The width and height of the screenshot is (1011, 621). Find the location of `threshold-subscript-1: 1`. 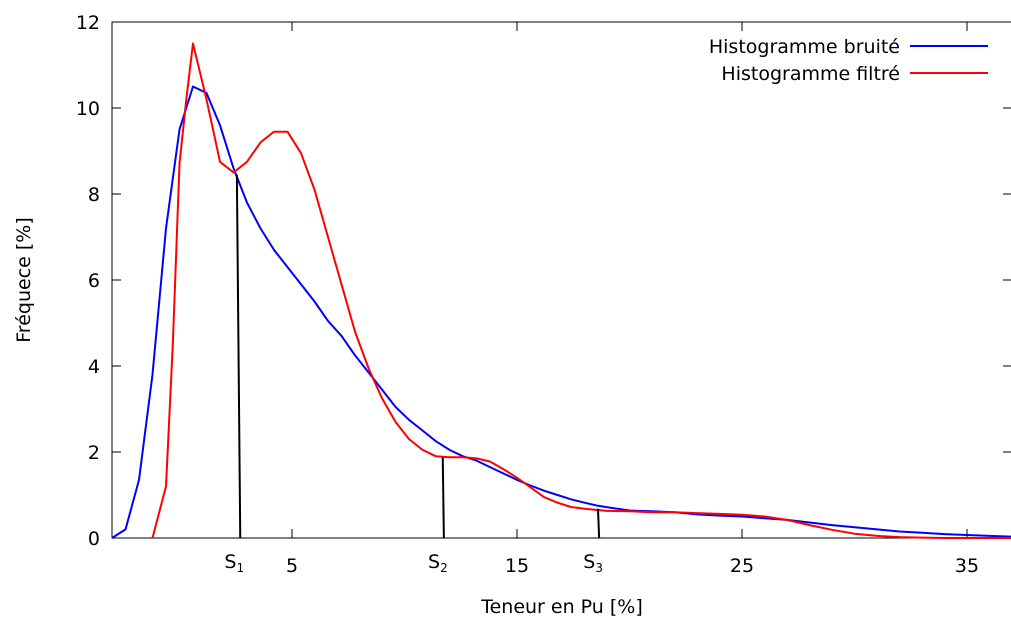

threshold-subscript-1: 1 is located at coordinates (240, 568).